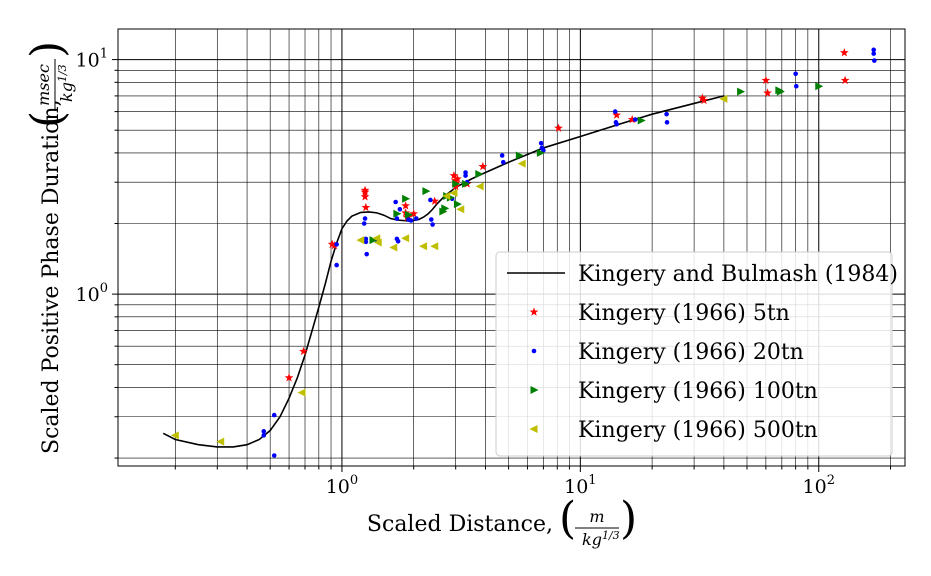  What do you see at coordinates (698, 391) in the screenshot?
I see `legend-label: Kingery (1966) 100tn` at bounding box center [698, 391].